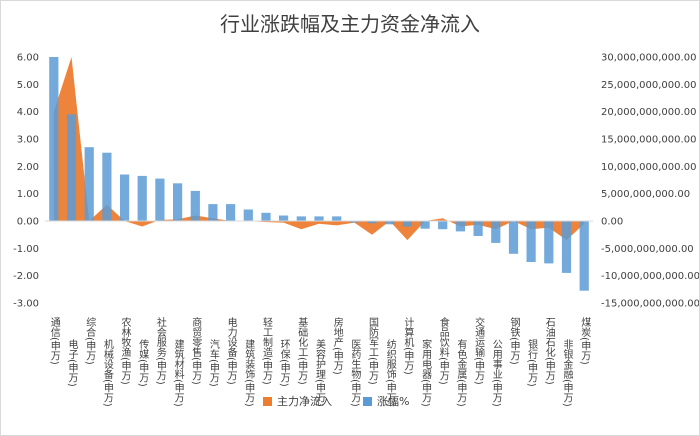 The image size is (700, 436). Describe the element at coordinates (28, 167) in the screenshot. I see `y-left-tick-label: 2.00` at that location.